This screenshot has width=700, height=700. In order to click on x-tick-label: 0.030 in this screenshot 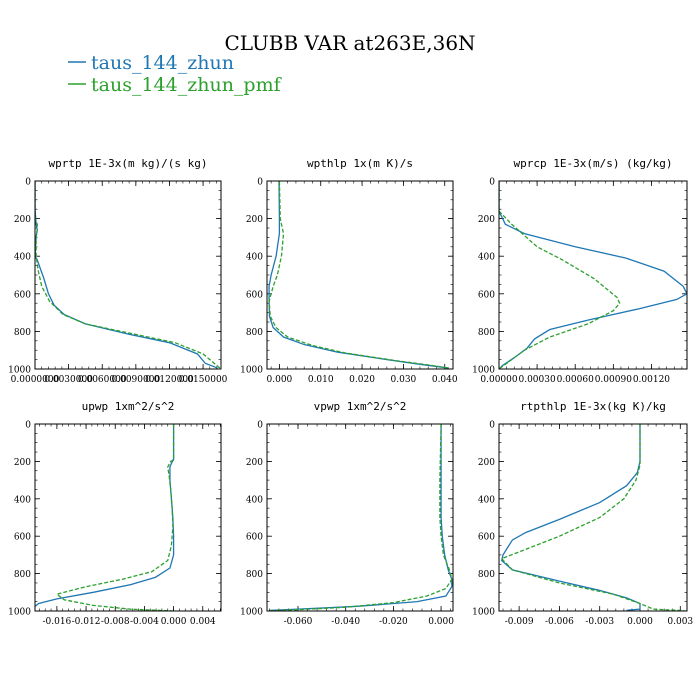, I will do `click(404, 380)`.